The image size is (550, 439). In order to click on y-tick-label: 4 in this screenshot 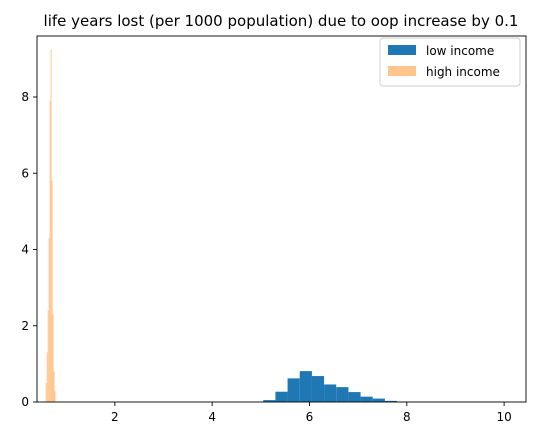, I will do `click(25, 250)`.